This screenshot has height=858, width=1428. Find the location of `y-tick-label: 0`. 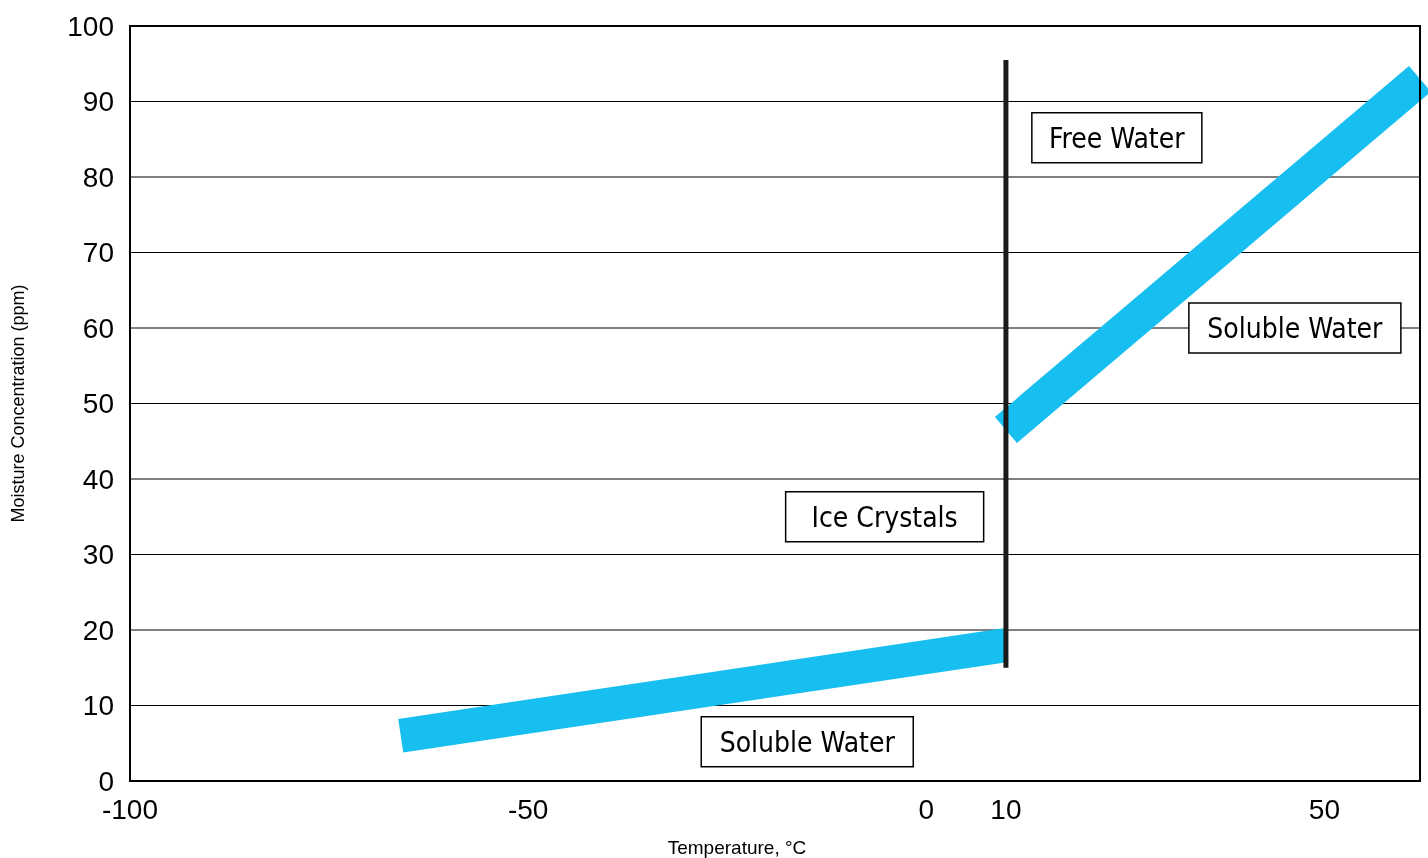

y-tick-label: 0 is located at coordinates (106, 781).